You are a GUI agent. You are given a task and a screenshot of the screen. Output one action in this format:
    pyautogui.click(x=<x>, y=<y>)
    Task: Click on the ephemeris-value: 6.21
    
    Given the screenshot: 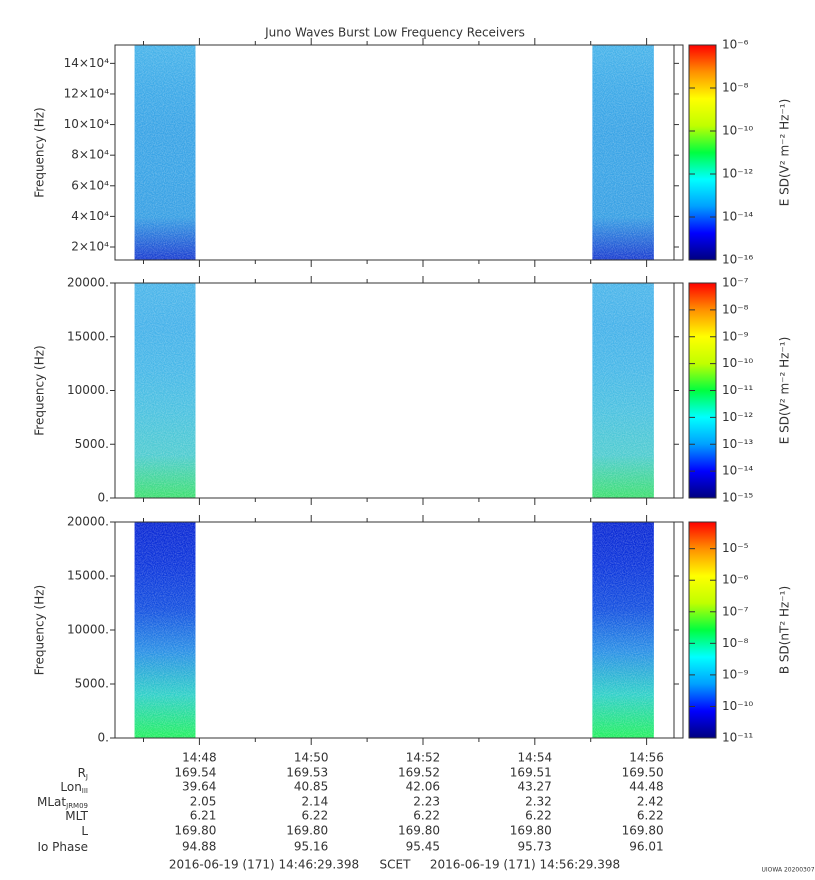 What is the action you would take?
    pyautogui.click(x=203, y=816)
    